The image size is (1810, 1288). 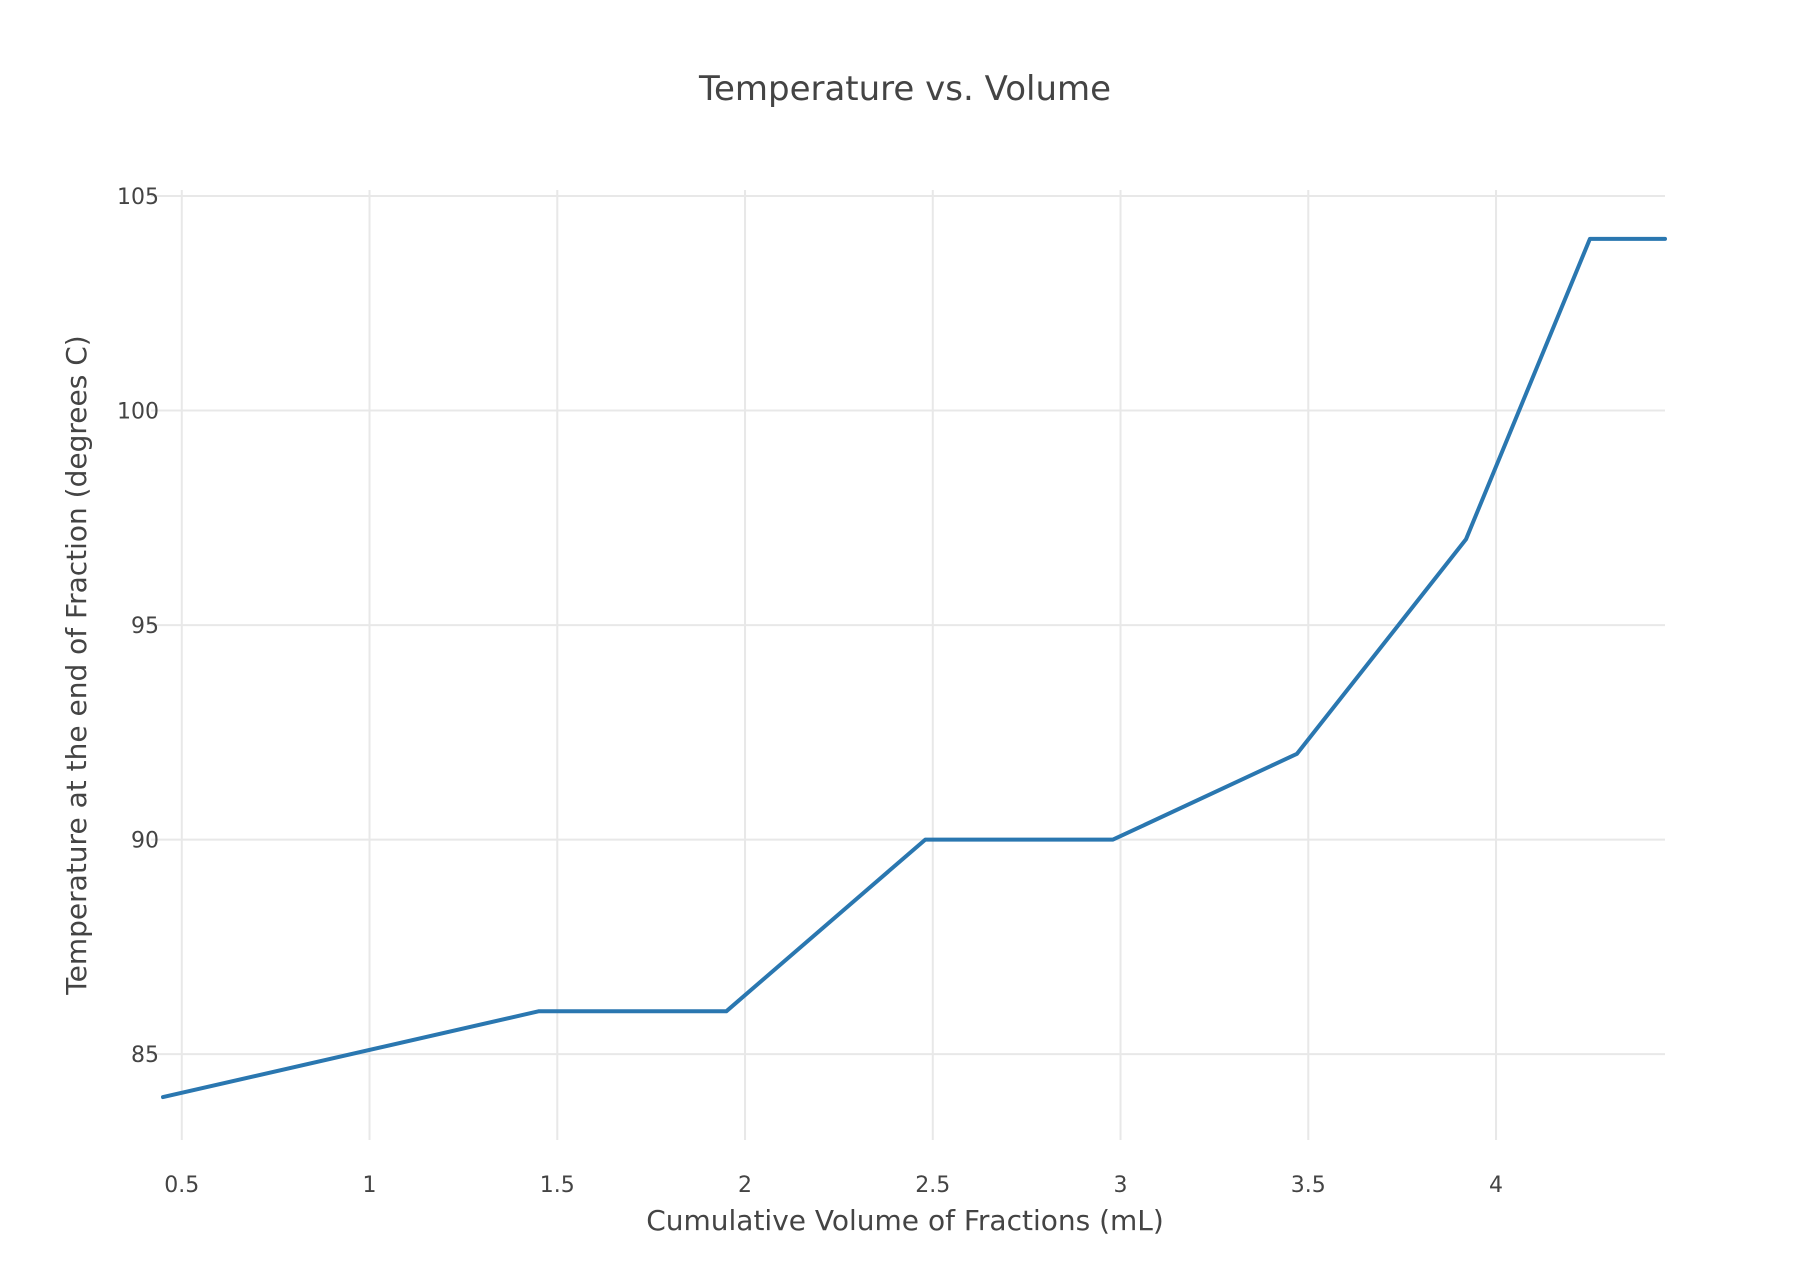 I want to click on x-tick-label: 4, so click(x=1496, y=1185).